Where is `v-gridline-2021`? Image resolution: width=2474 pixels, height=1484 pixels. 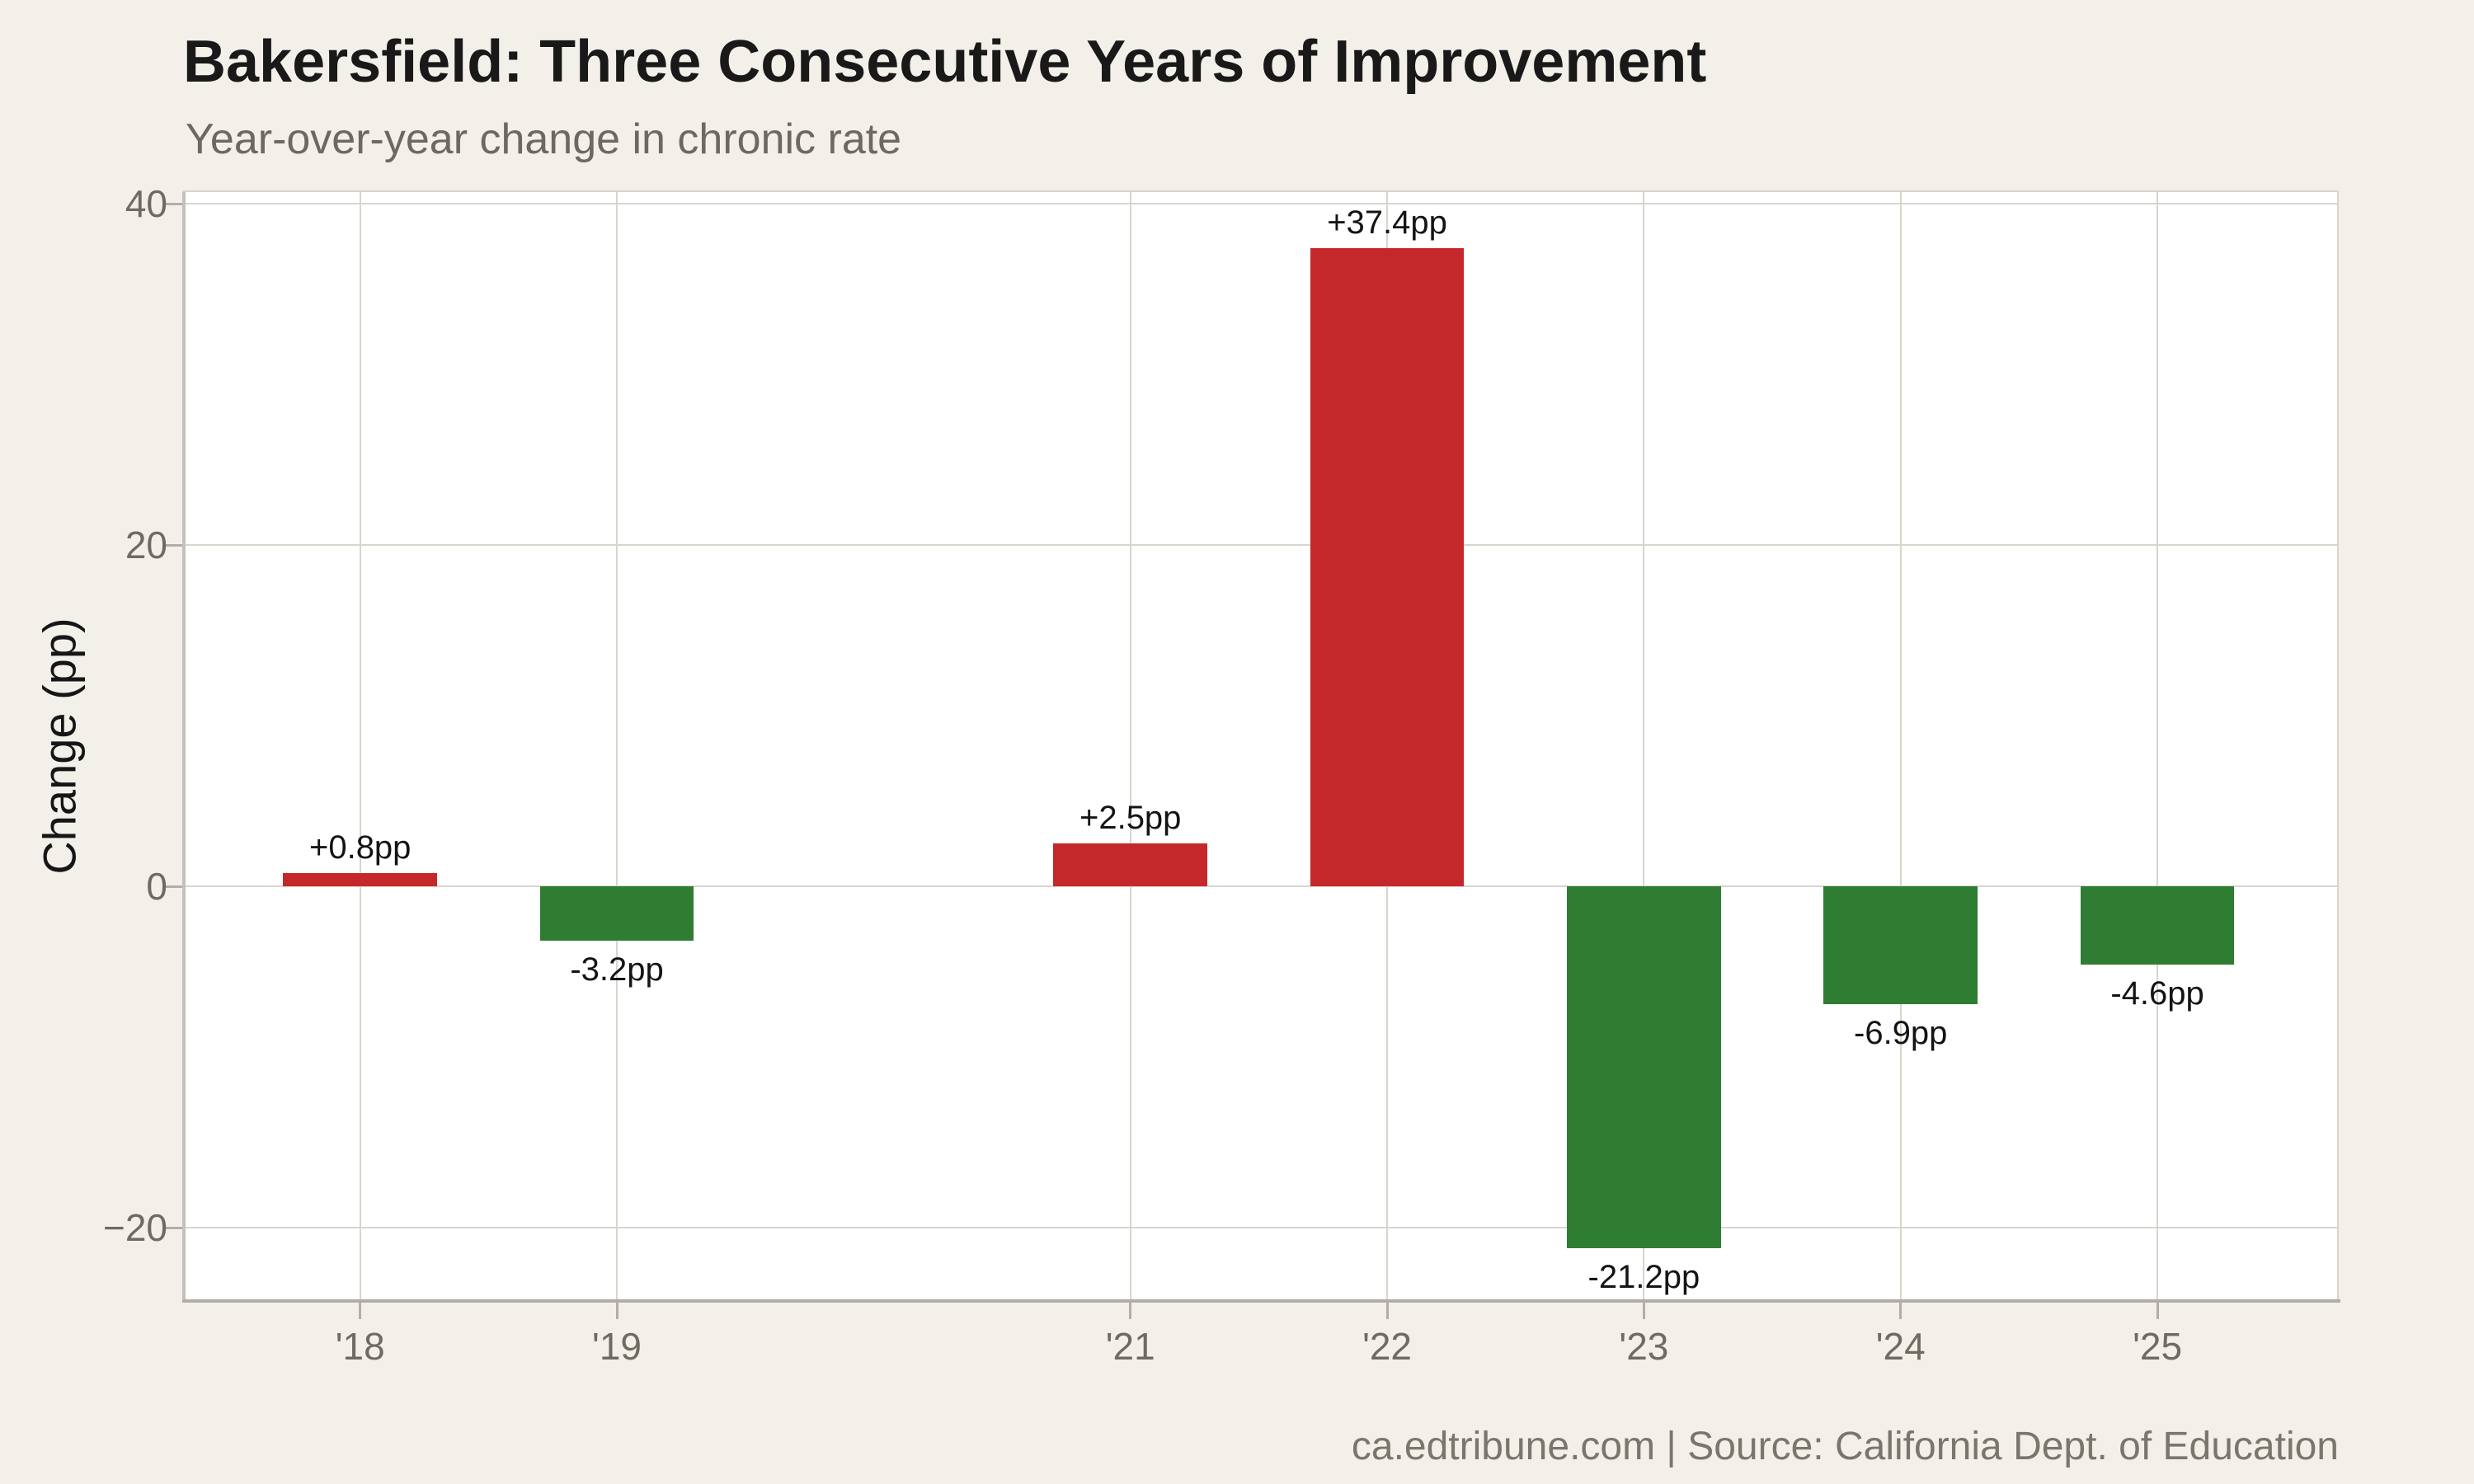 v-gridline-2021 is located at coordinates (1130, 745).